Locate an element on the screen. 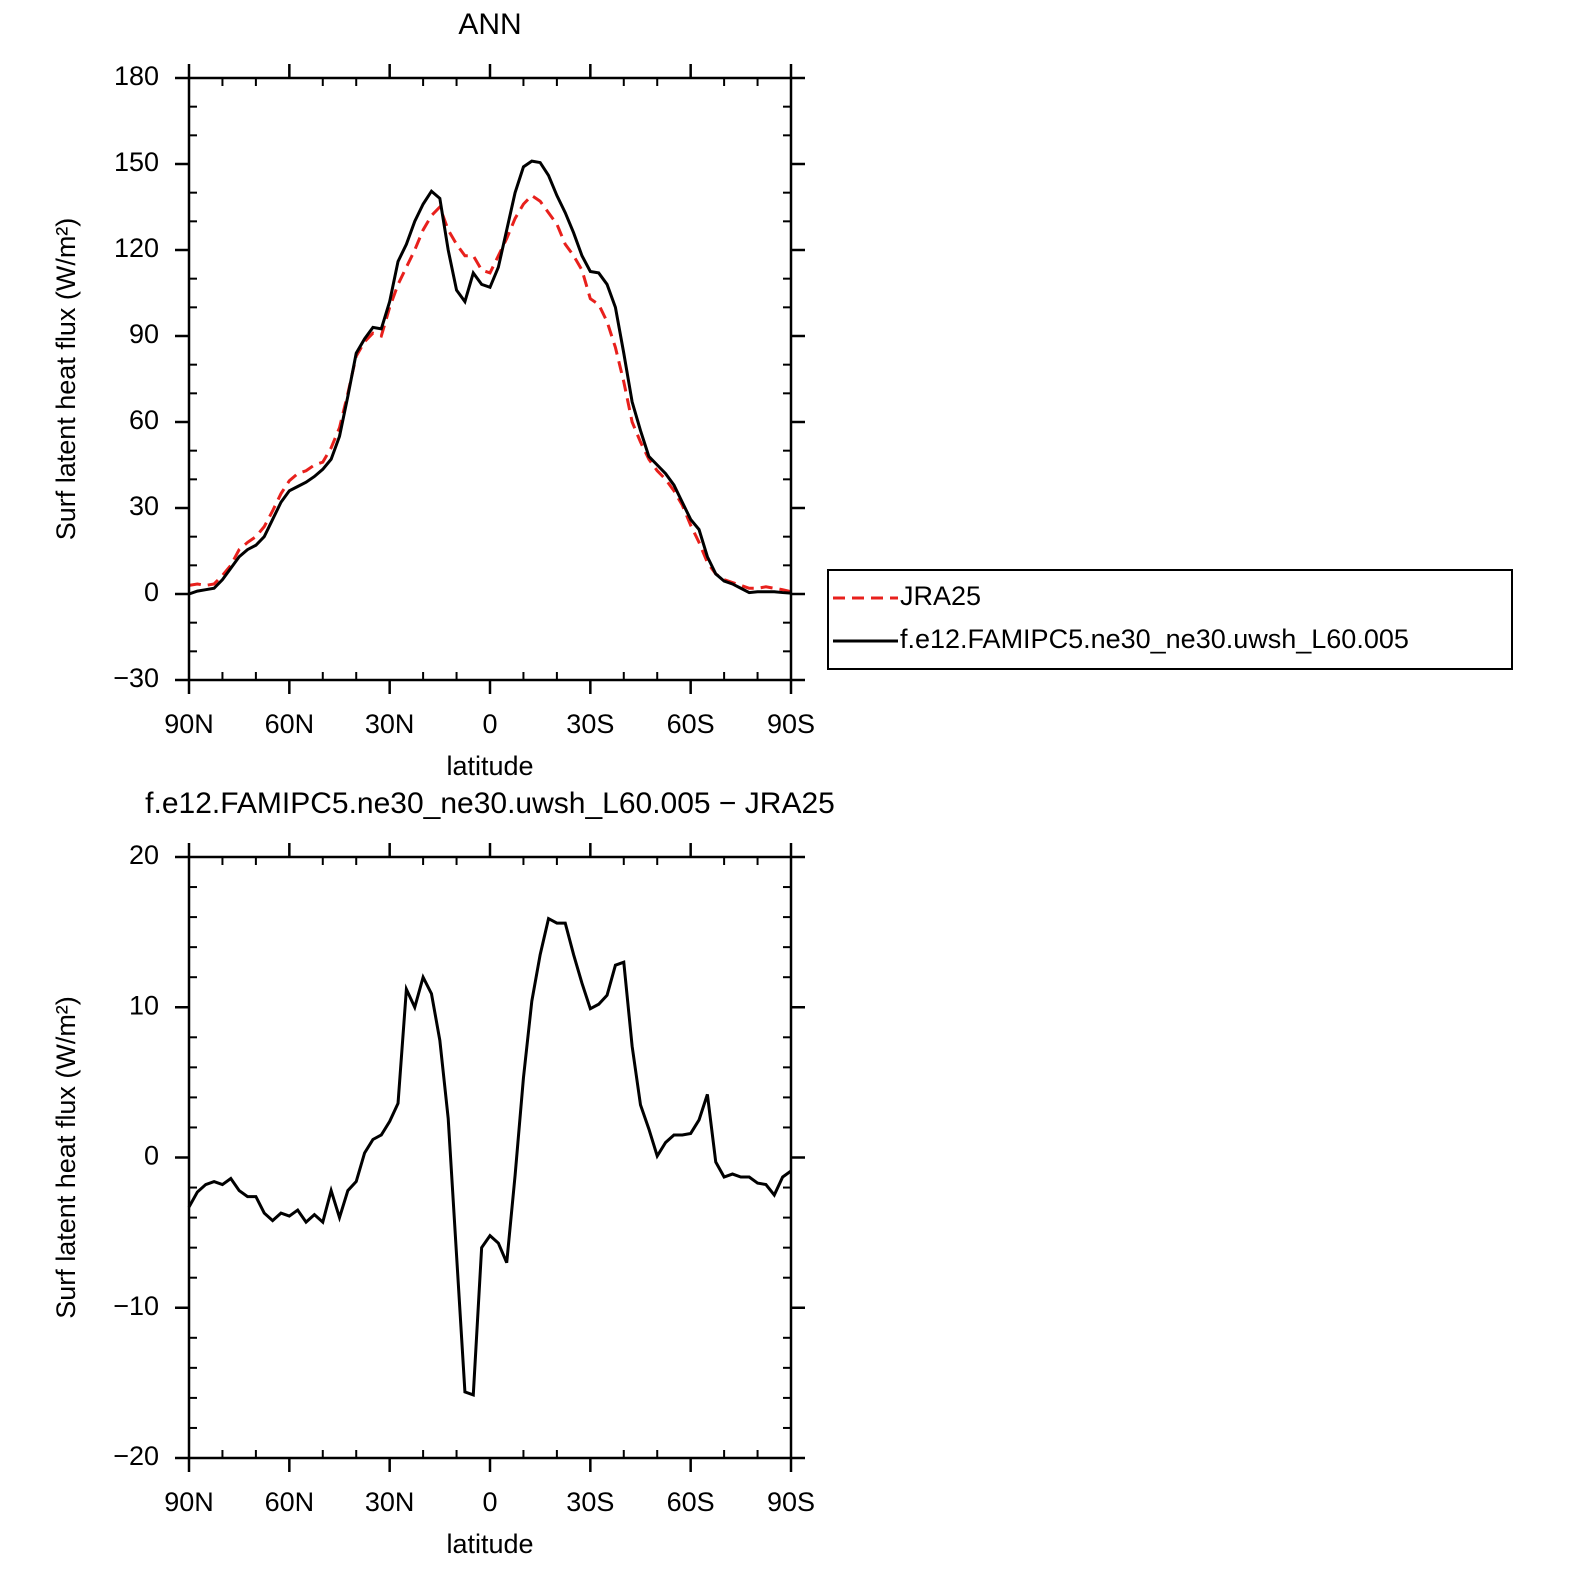 Image resolution: width=1572 pixels, height=1580 pixels. y-tick-label: 90 is located at coordinates (144, 334).